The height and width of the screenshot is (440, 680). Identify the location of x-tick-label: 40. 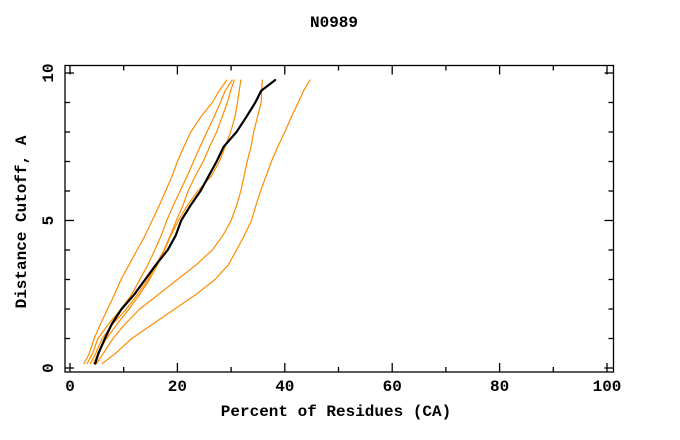
(284, 387).